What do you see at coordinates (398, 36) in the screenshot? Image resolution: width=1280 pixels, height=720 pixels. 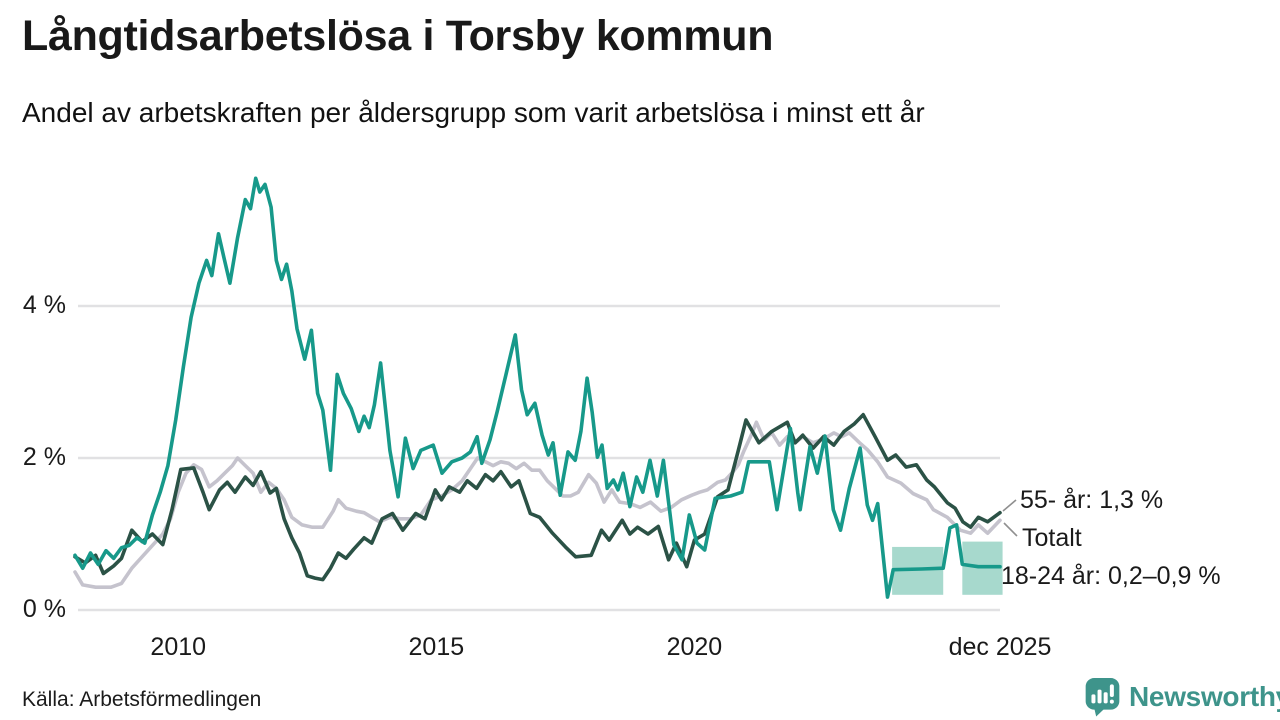 I see `page-title: Långtidsarbetslösa i Torsby kommun` at bounding box center [398, 36].